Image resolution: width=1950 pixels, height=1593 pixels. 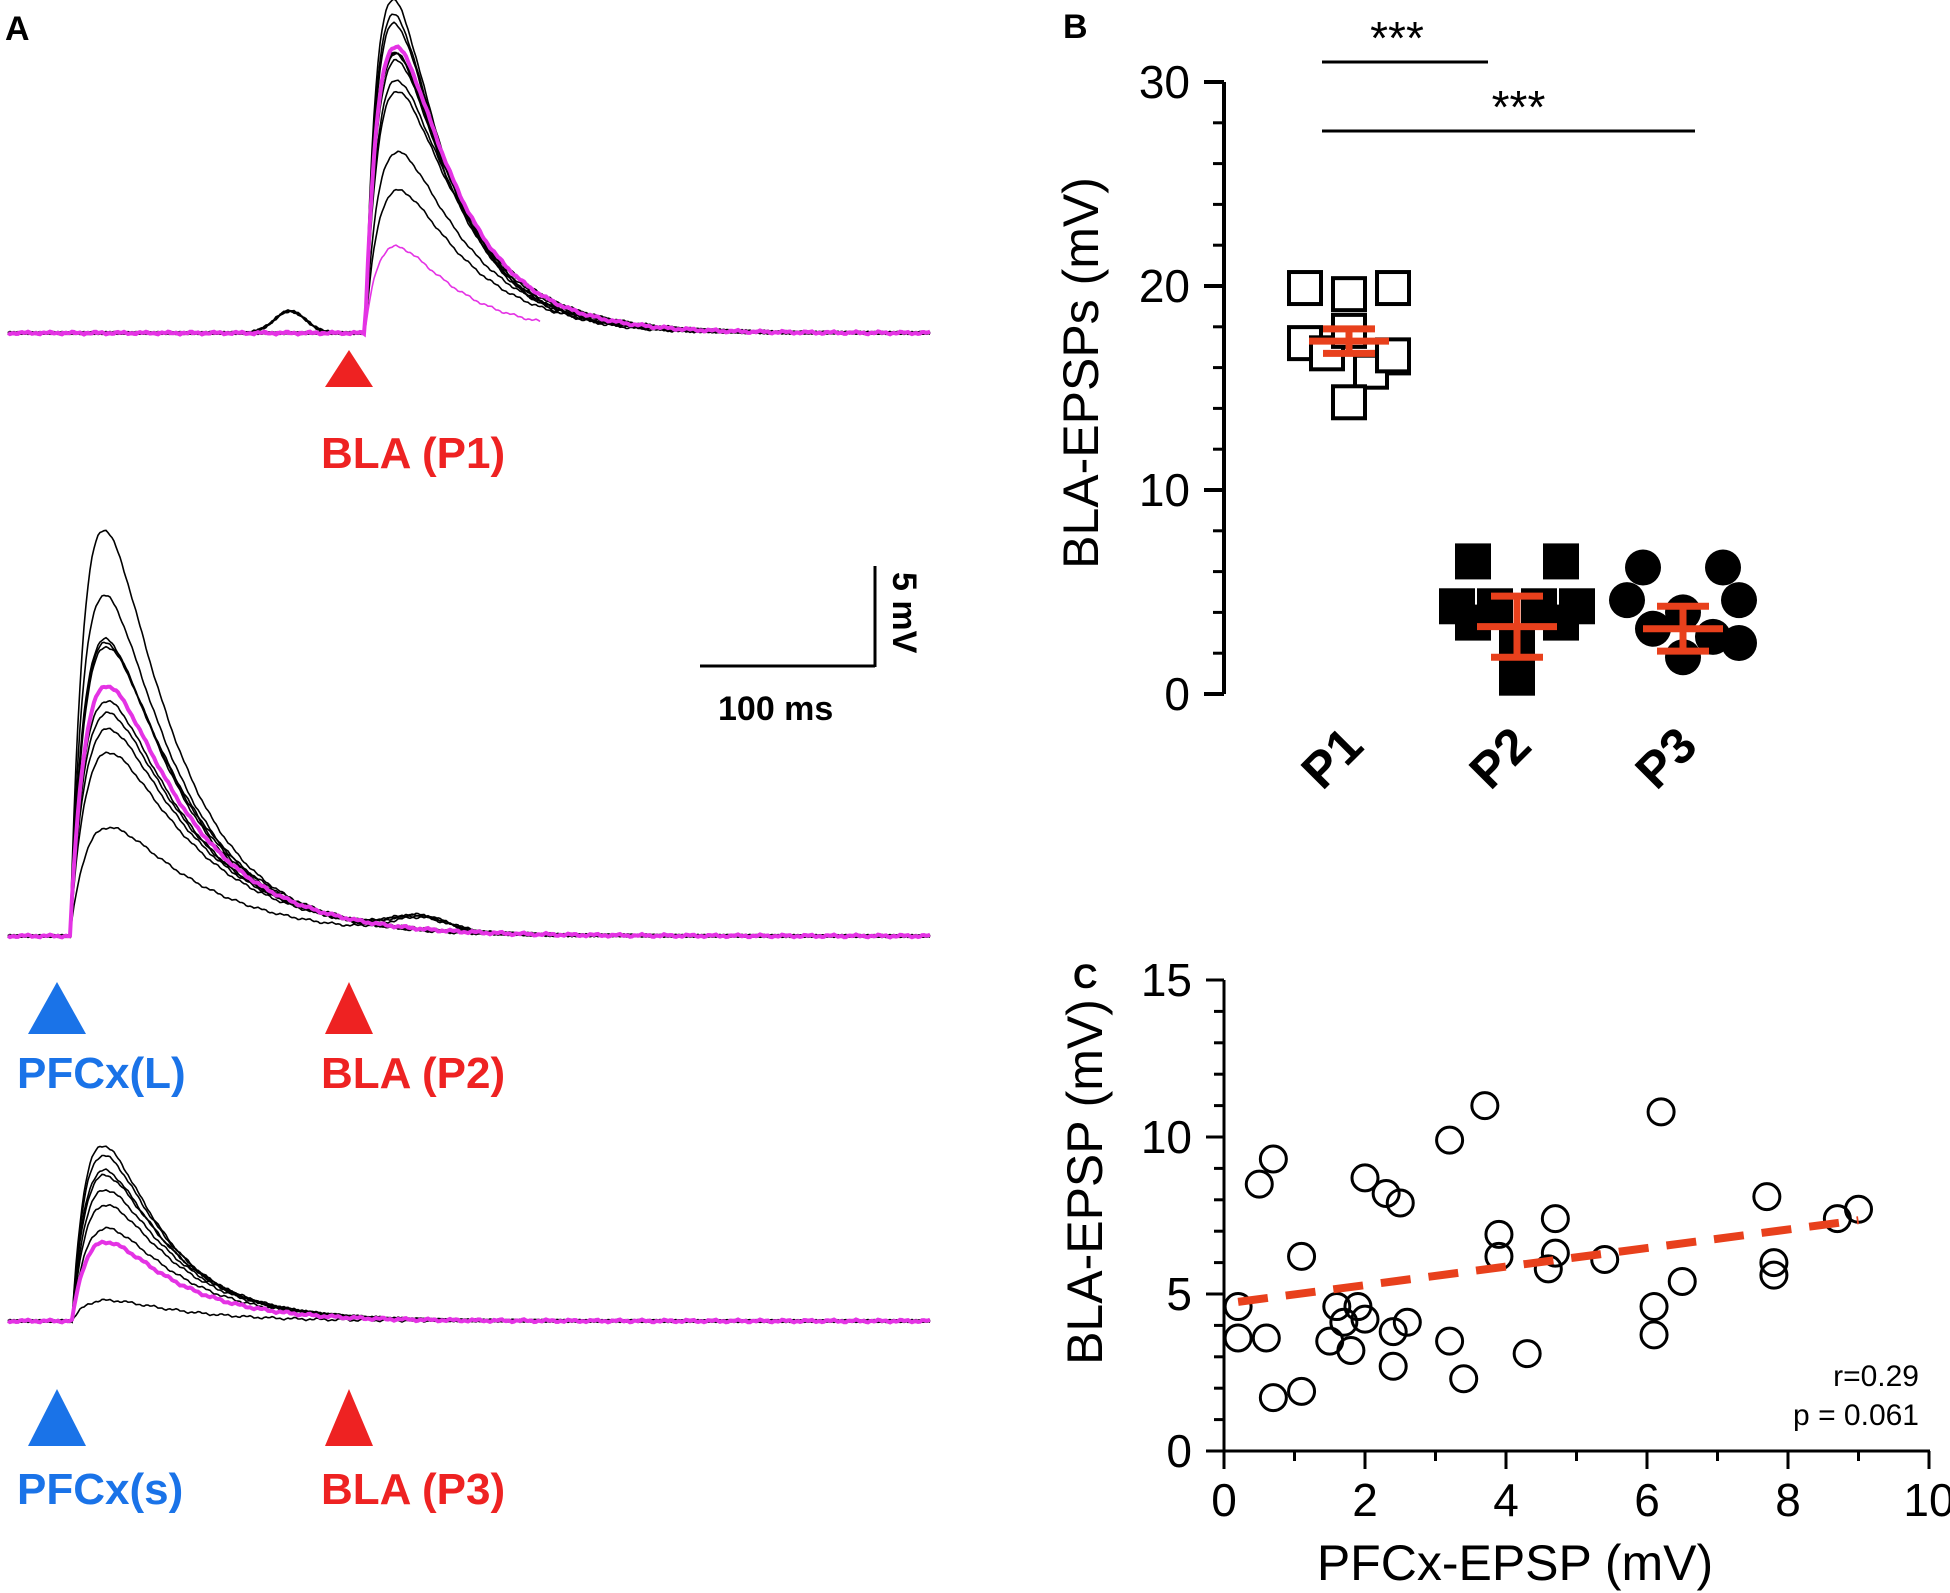 What do you see at coordinates (1164, 82) in the screenshot?
I see `panel-b-y-tick-label: 30` at bounding box center [1164, 82].